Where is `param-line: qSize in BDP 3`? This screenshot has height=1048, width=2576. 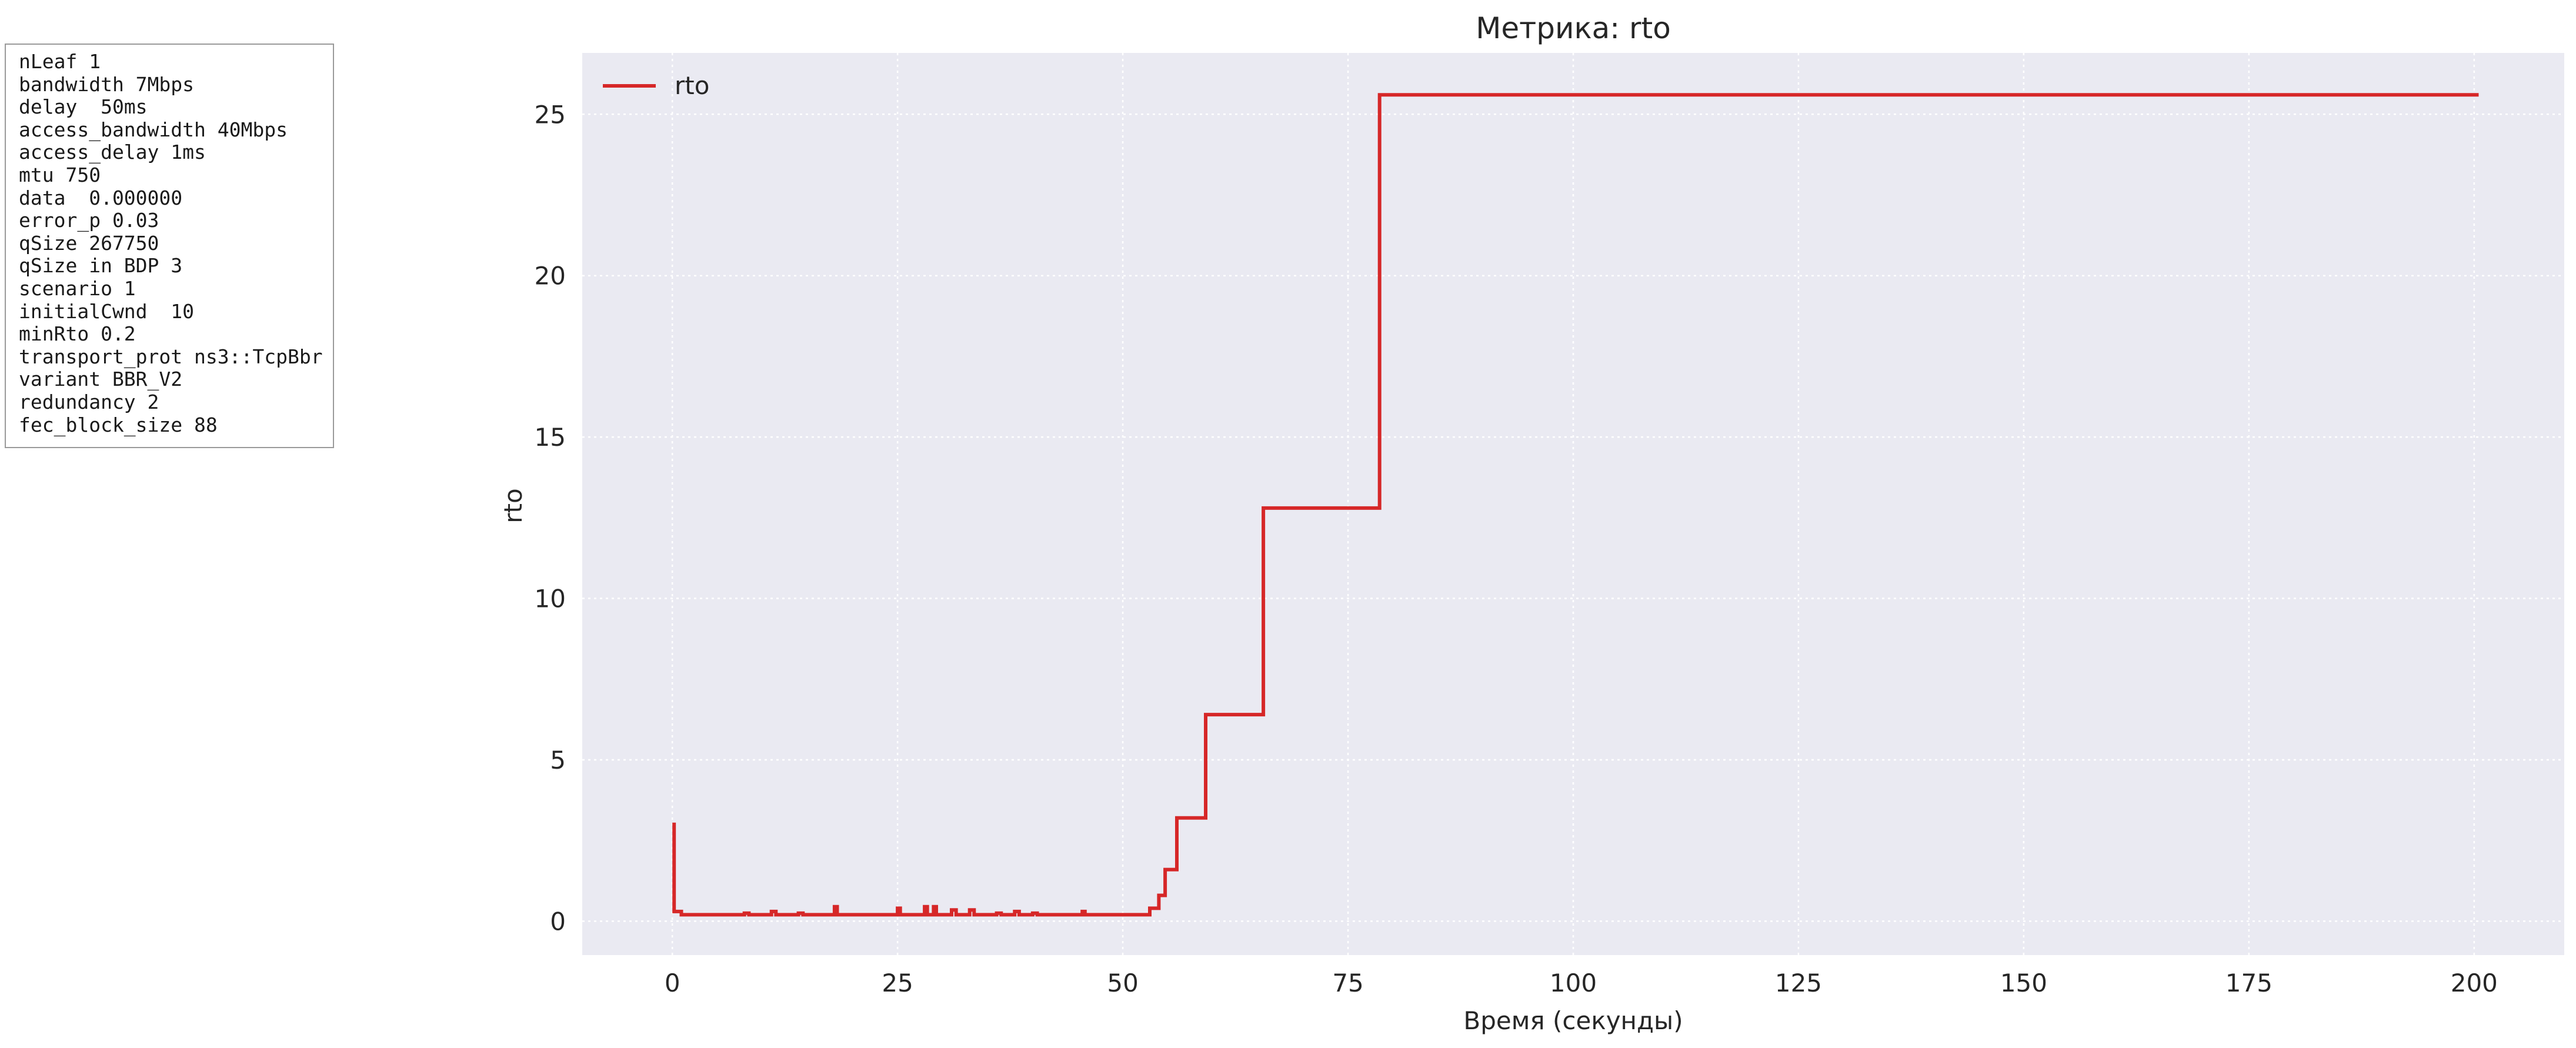
param-line: qSize in BDP 3 is located at coordinates (101, 266).